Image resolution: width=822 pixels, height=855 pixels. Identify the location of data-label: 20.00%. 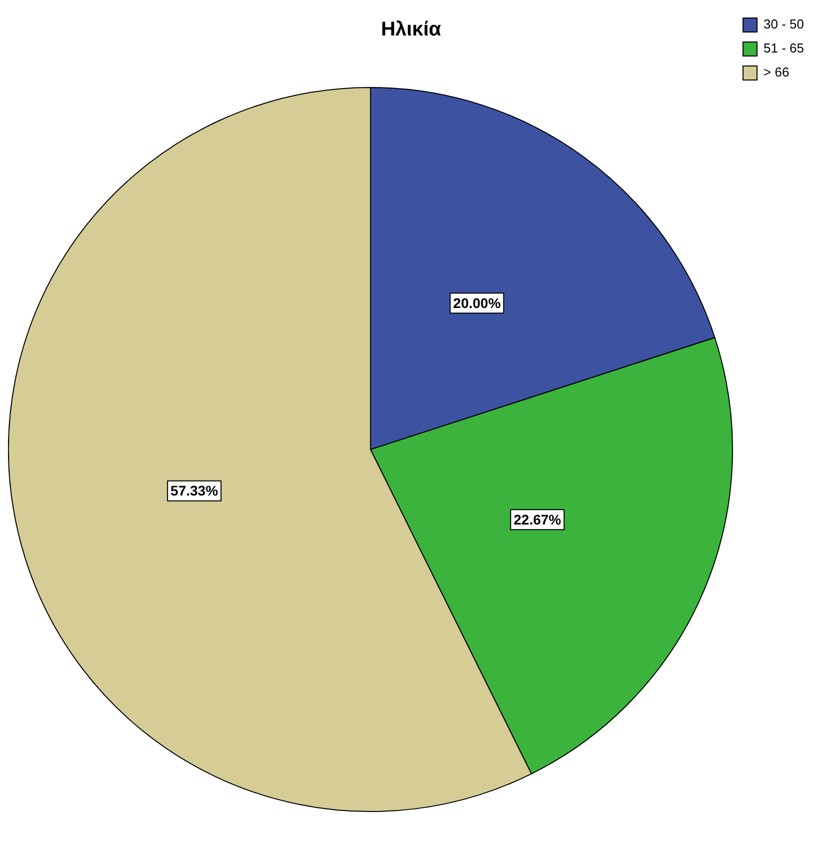
(477, 302).